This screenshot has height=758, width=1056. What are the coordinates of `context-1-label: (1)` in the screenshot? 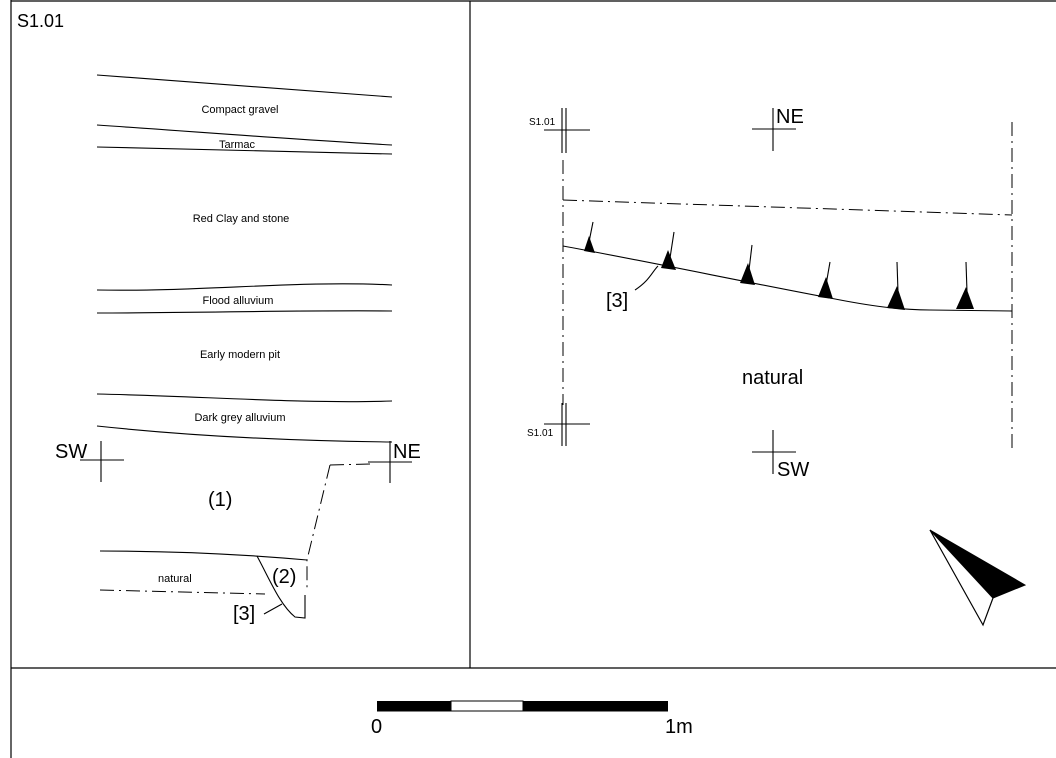 It's located at (220, 500).